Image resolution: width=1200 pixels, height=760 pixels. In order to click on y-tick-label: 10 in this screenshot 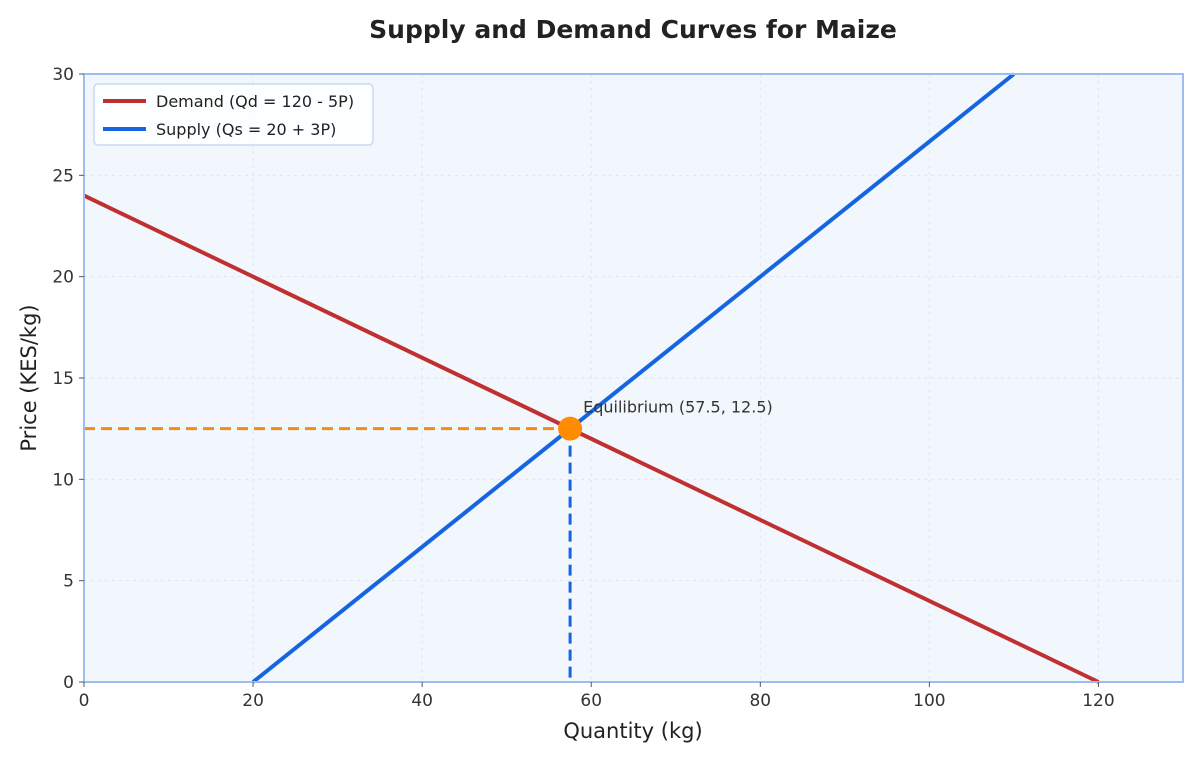, I will do `click(63, 480)`.